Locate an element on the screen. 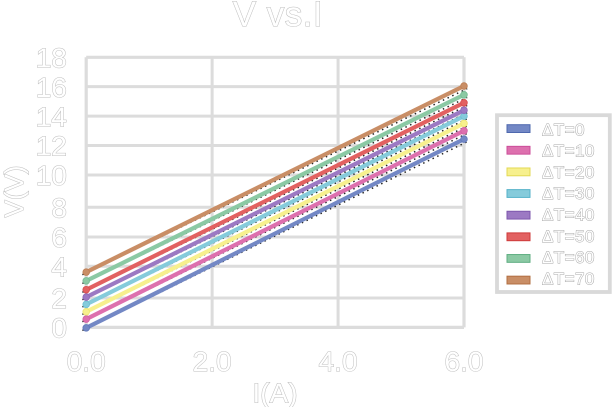 The height and width of the screenshot is (407, 612). svg-text: 2 is located at coordinates (59, 298).